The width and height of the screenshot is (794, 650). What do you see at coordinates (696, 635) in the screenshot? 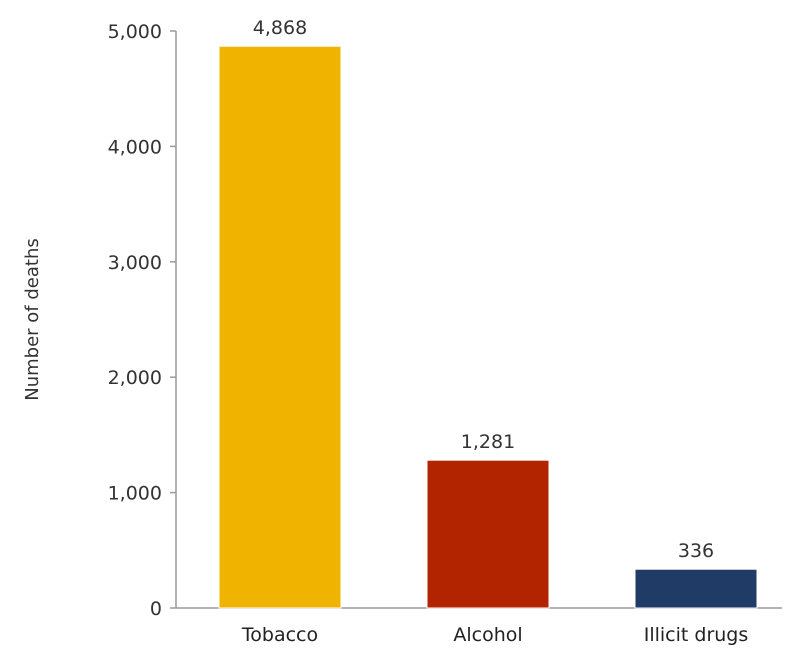
I see `x-category-label: Illicit drugs` at bounding box center [696, 635].